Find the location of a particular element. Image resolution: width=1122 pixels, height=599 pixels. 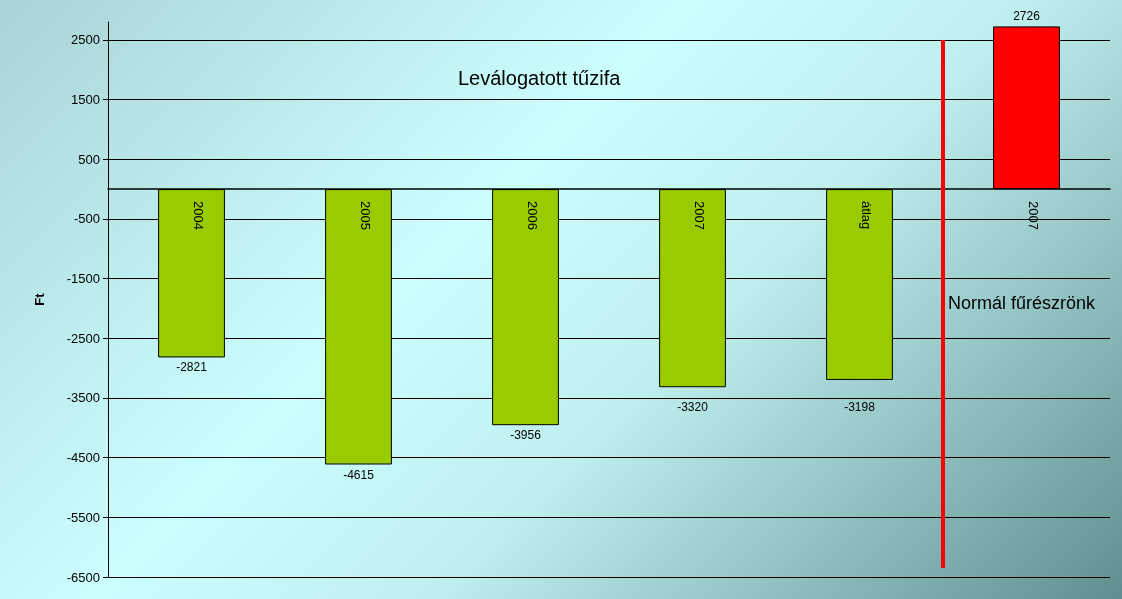

y-tick-label: -3500 is located at coordinates (83, 398).